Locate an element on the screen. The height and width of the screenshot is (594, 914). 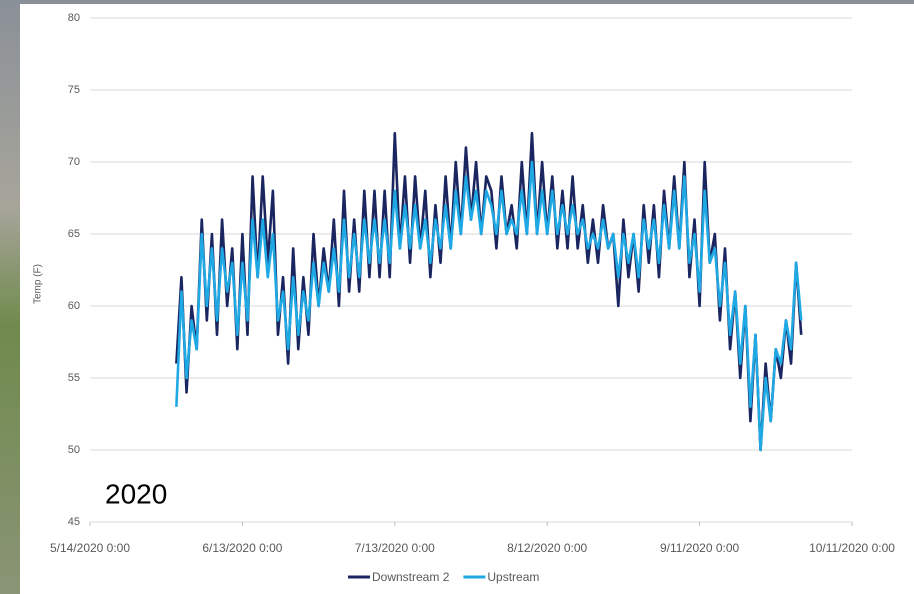
y-axis-label: Temp (F) is located at coordinates (38, 284).